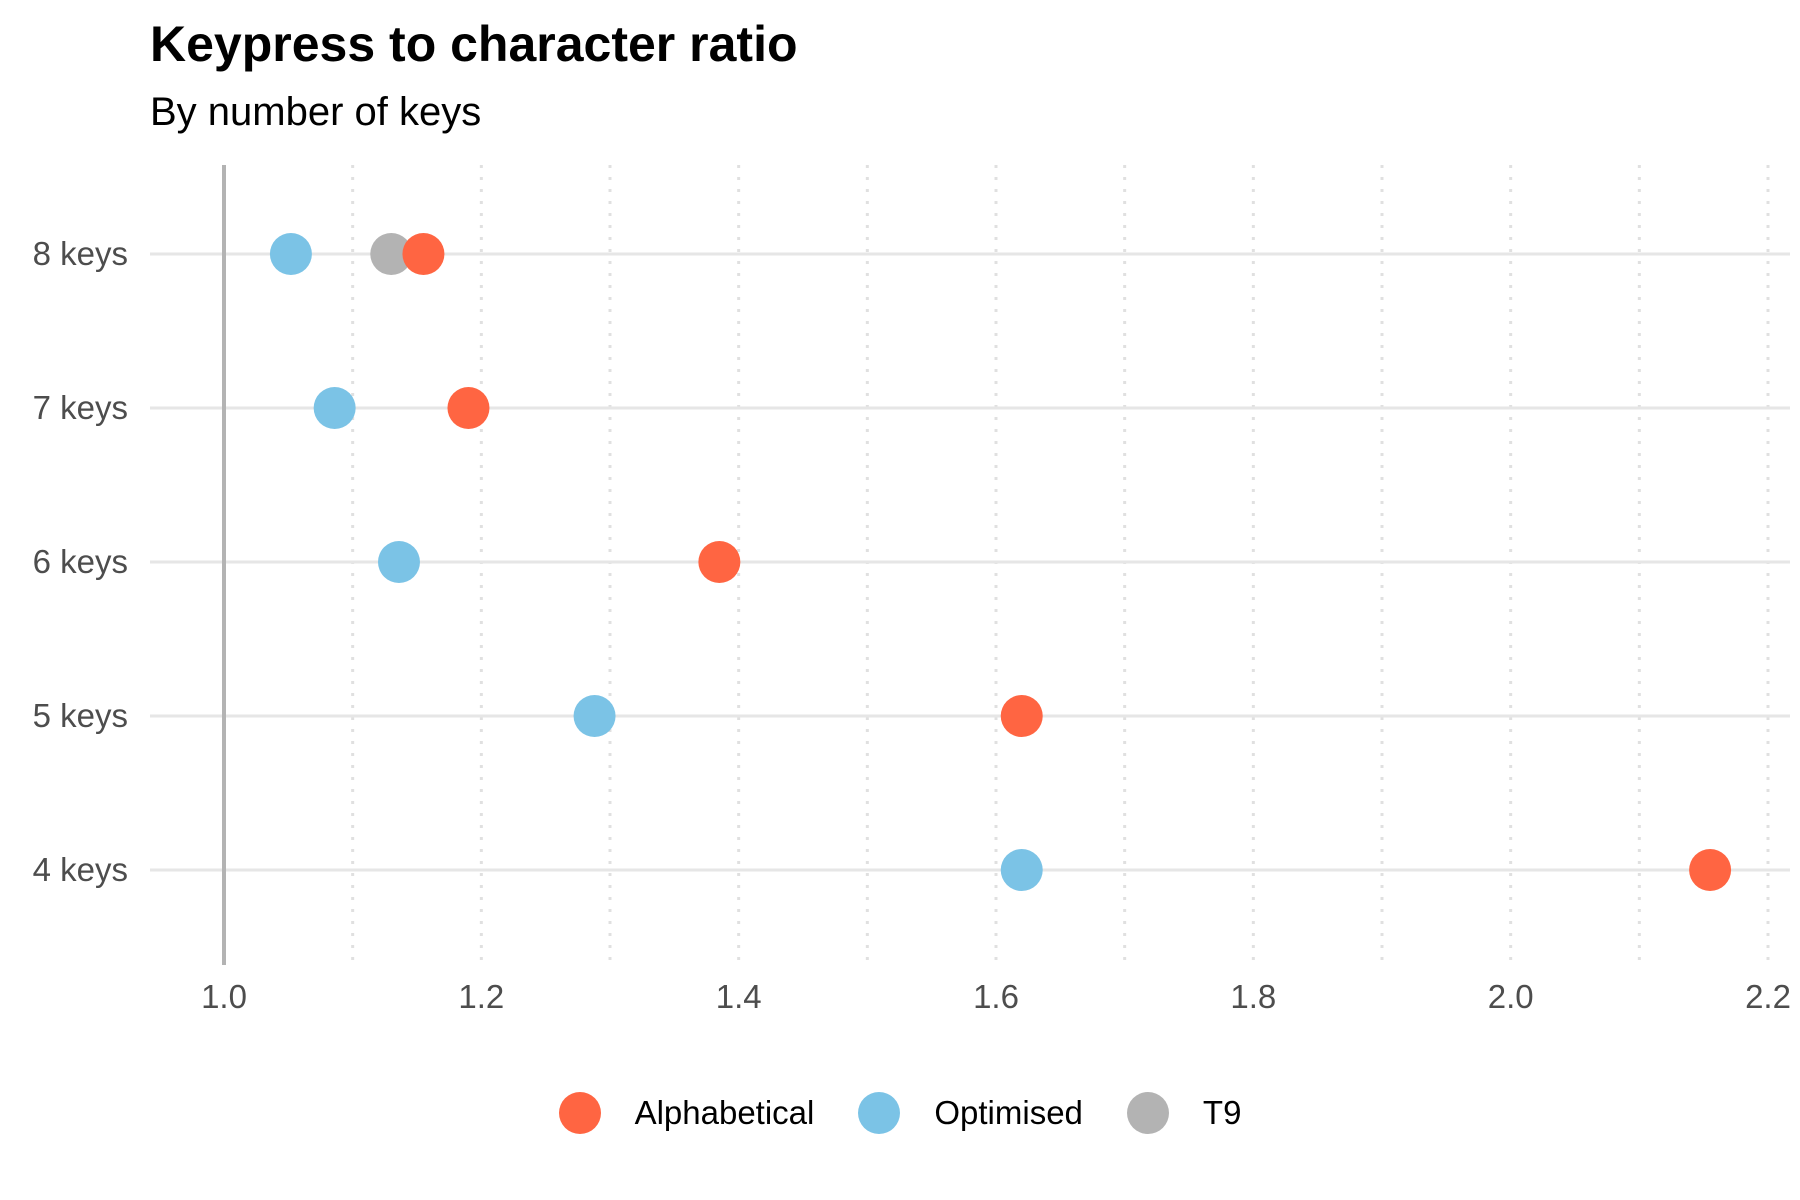  Describe the element at coordinates (996, 996) in the screenshot. I see `x-tick-label: 1.6` at that location.